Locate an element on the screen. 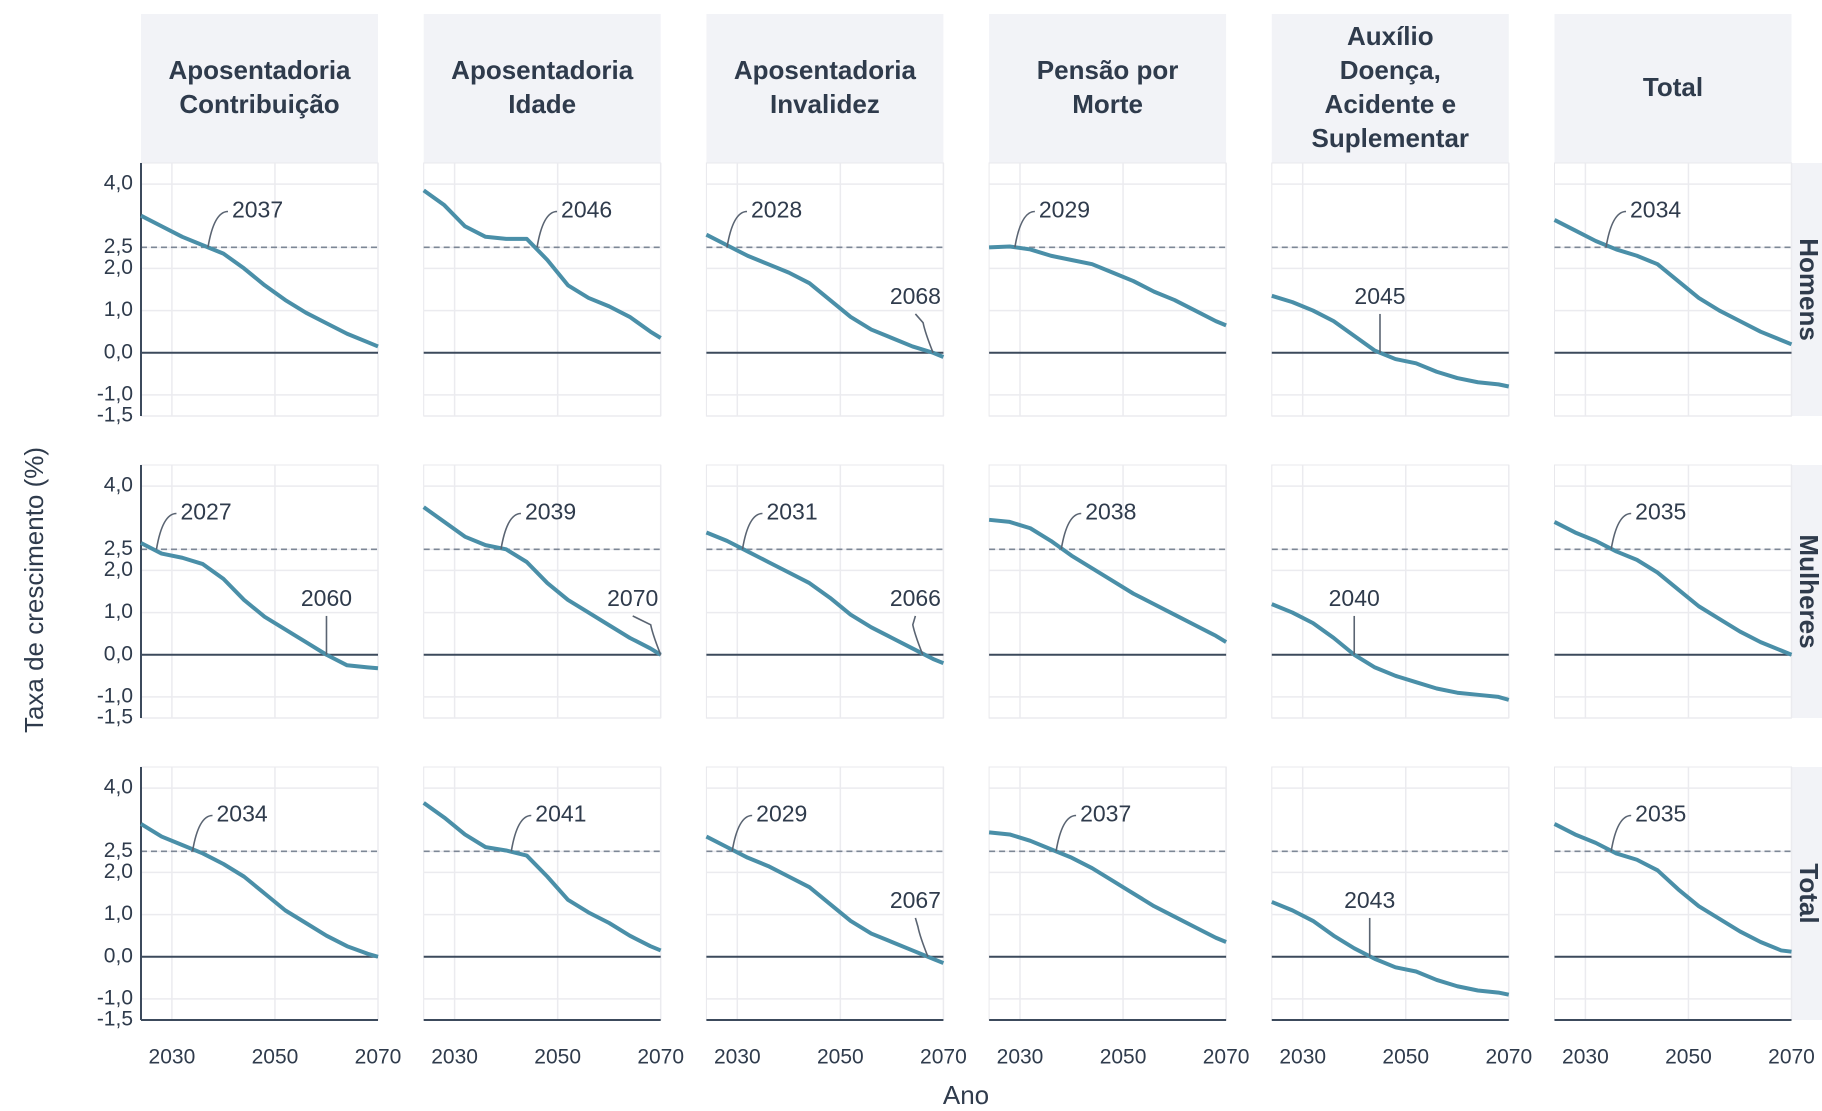 Image resolution: width=1822 pixels, height=1111 pixels. panel: 2045 is located at coordinates (1390, 289).